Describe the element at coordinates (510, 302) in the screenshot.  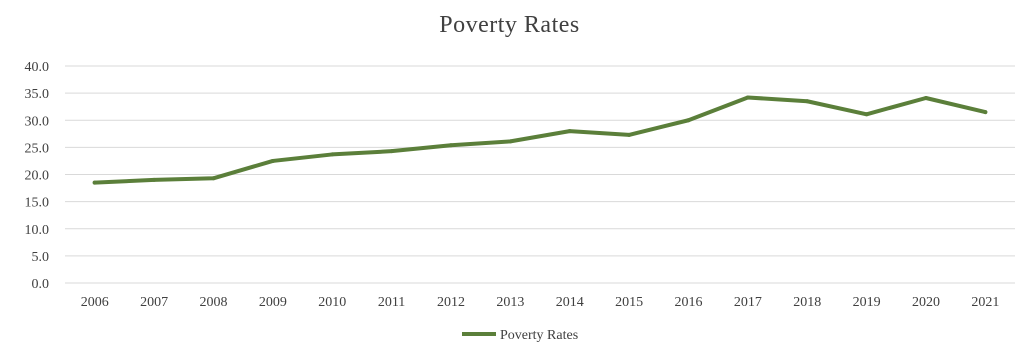
I see `x-tick-label: 2013` at that location.